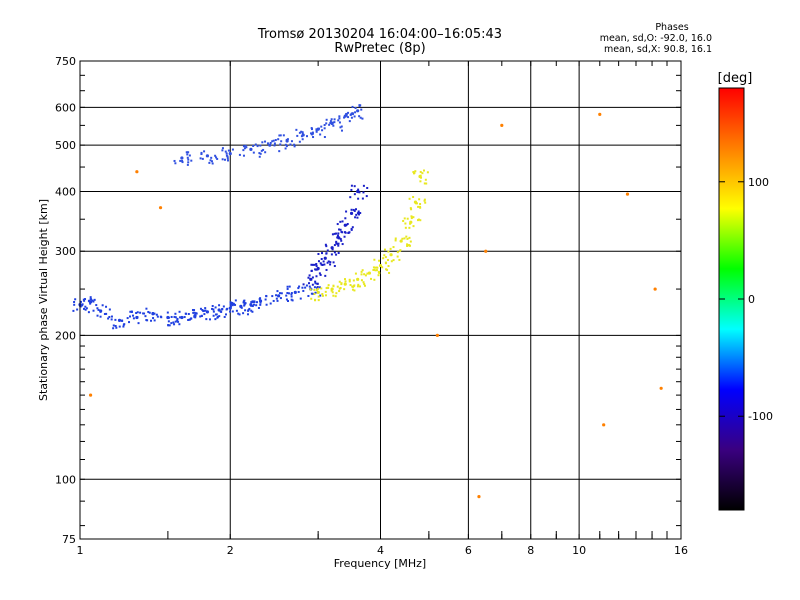 The image size is (800, 600). I want to click on colorbar-ticks: 100 0 -100, so click(746, 299).